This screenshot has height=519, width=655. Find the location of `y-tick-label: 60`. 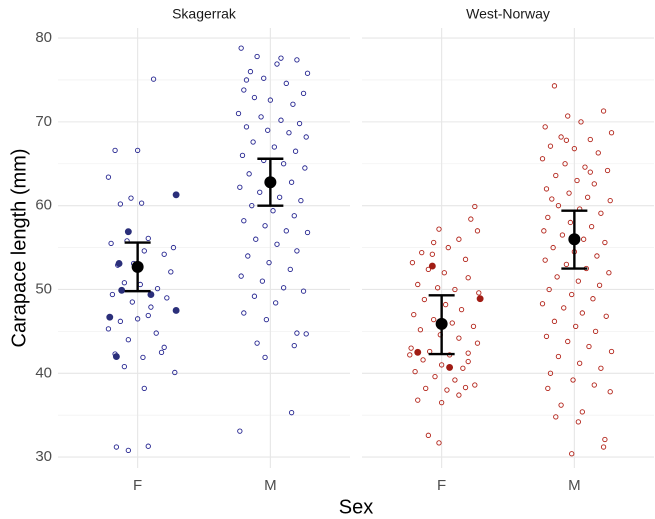

y-tick-label: 60 is located at coordinates (43, 205).